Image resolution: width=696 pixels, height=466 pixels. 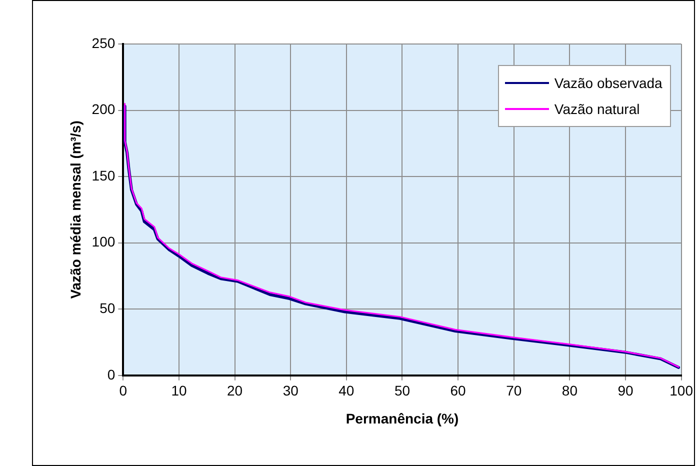 What do you see at coordinates (608, 83) in the screenshot?
I see `legend-label: Vazão observada` at bounding box center [608, 83].